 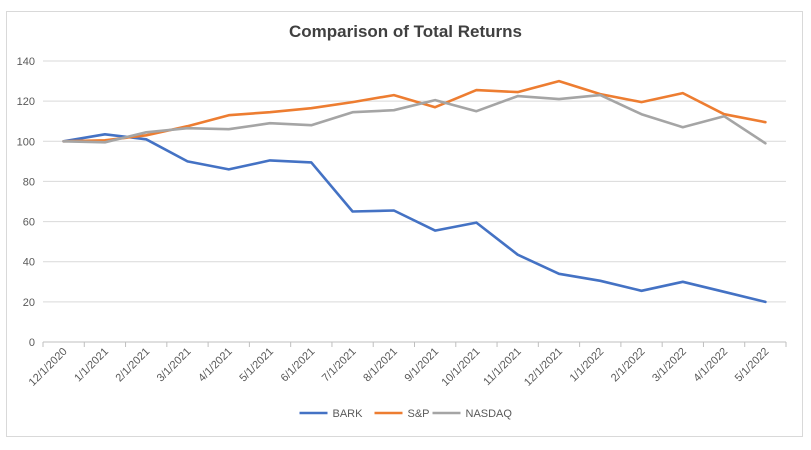 I want to click on legend: BARK S&P NASDAQ, so click(x=406, y=414).